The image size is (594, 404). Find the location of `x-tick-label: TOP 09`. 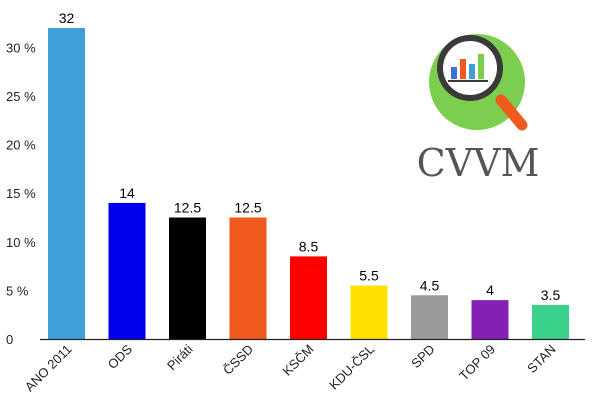

x-tick-label: TOP 09 is located at coordinates (477, 363).